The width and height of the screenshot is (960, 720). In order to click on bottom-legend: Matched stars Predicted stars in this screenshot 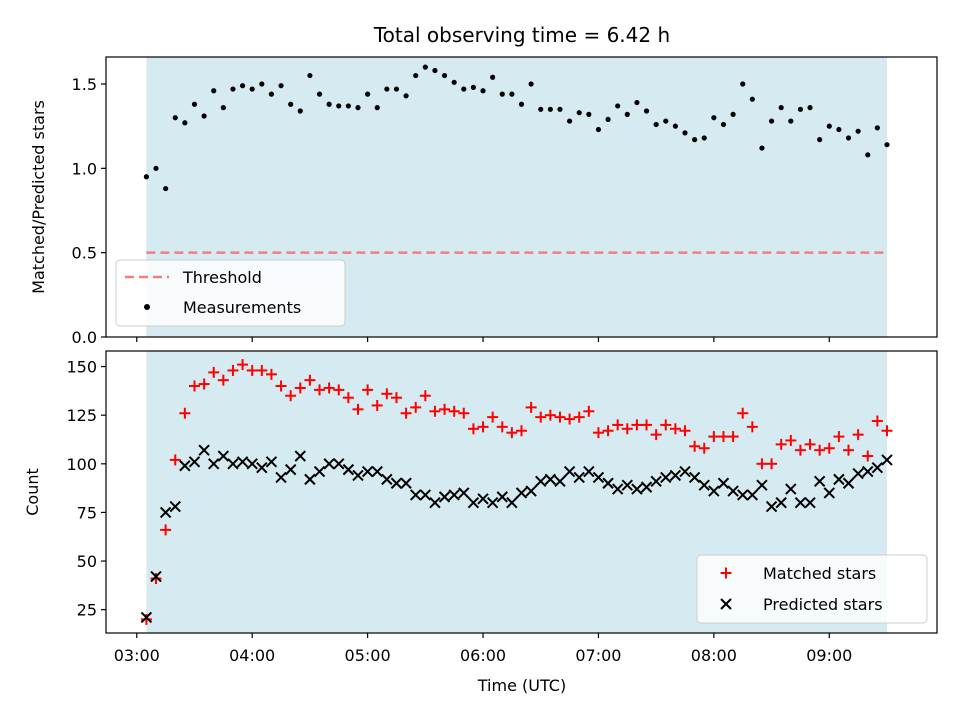, I will do `click(812, 589)`.